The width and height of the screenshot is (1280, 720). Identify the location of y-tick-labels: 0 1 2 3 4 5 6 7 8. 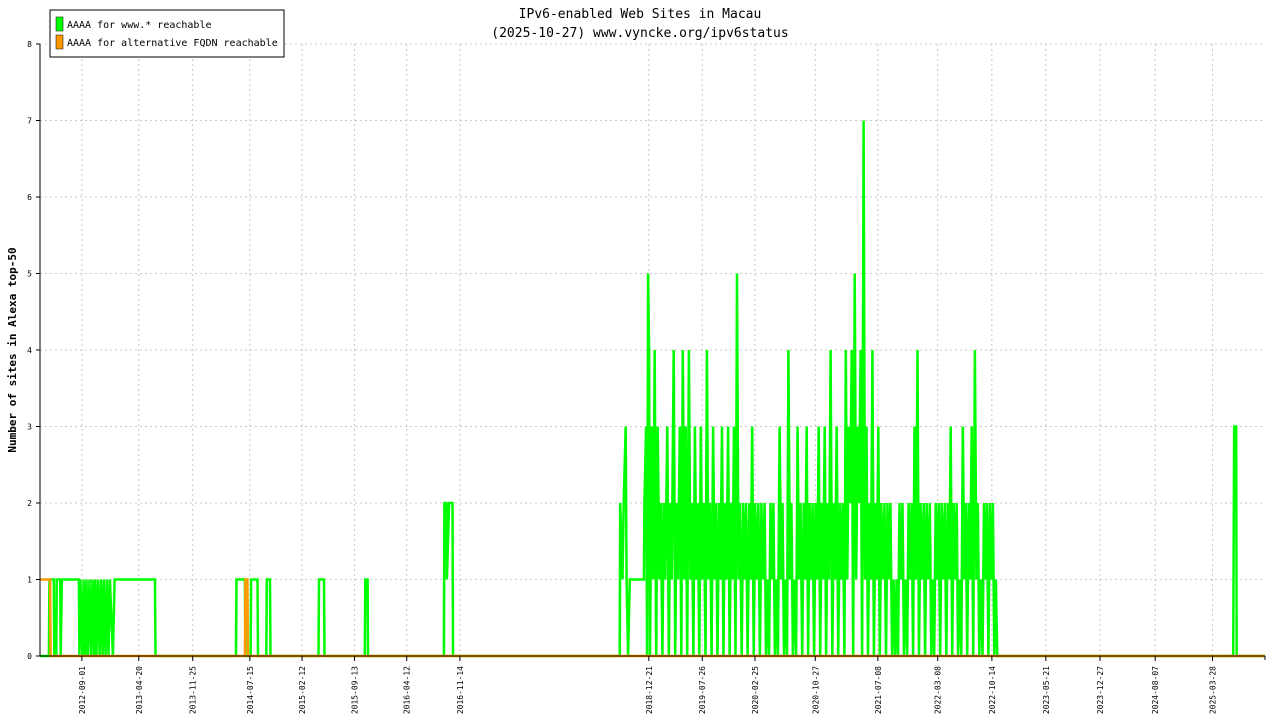
(29, 350).